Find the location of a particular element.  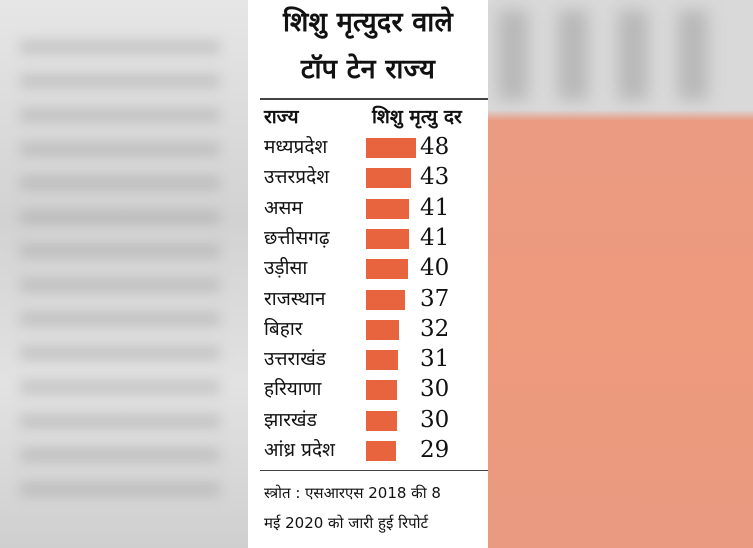

column-header-state: राज्य is located at coordinates (281, 117).